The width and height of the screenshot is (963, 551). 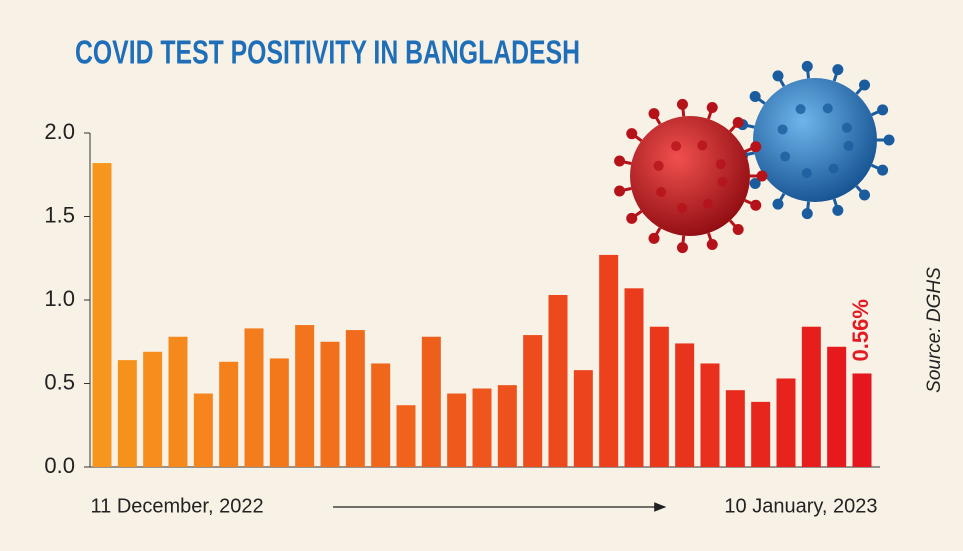 What do you see at coordinates (860, 330) in the screenshot?
I see `value-label: 0.56%` at bounding box center [860, 330].